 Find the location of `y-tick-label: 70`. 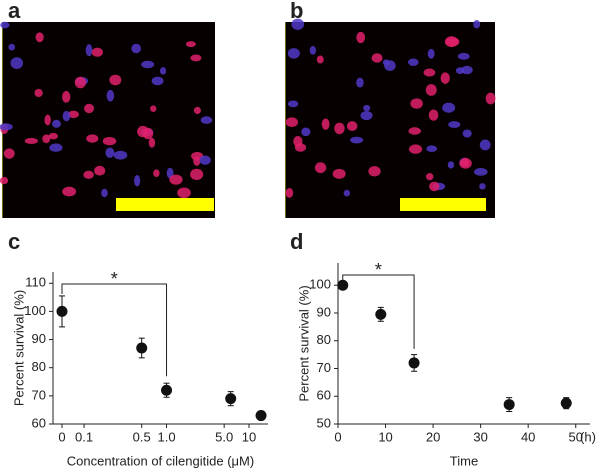

y-tick-label: 70 is located at coordinates (39, 394).